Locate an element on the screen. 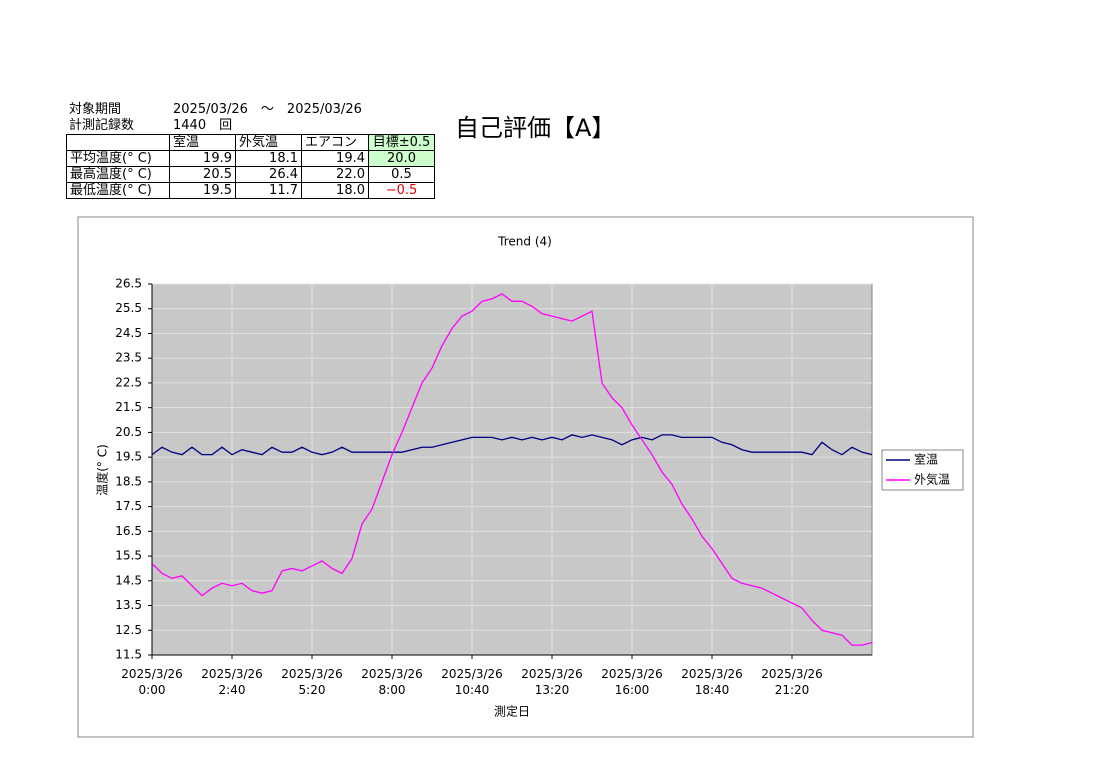  cell: 11.7 is located at coordinates (268, 190).